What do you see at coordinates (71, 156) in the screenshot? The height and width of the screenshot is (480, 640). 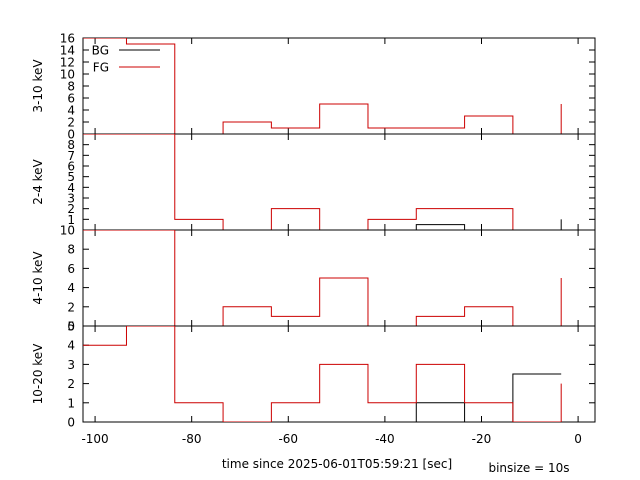 I see `y-tick-label: 7` at bounding box center [71, 156].